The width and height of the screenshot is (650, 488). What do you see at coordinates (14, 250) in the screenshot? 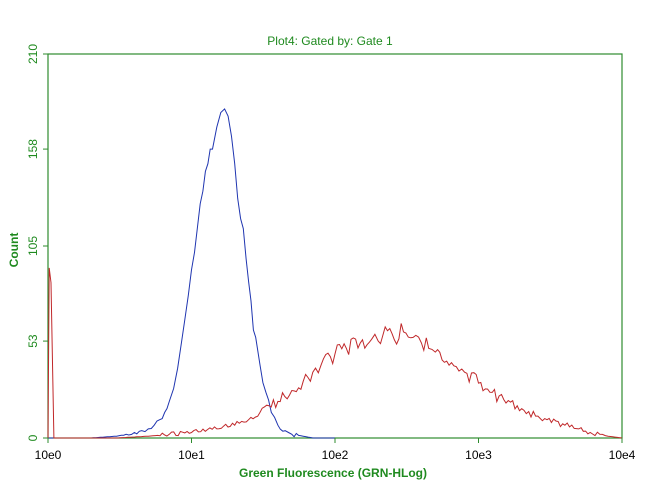
I see `y-axis-label: Count` at bounding box center [14, 250].